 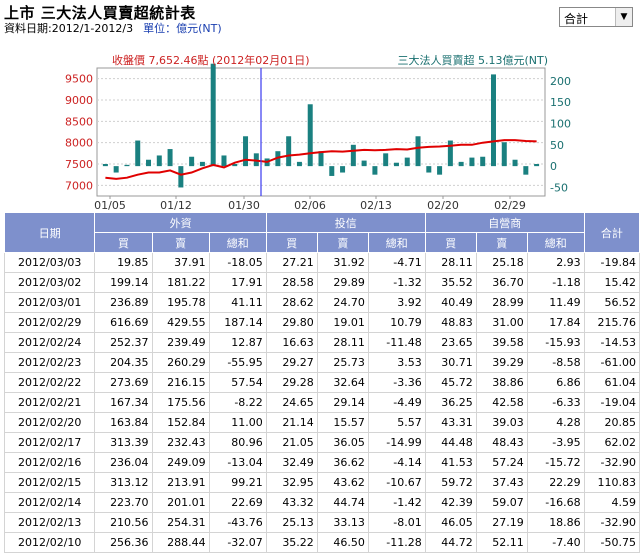 What do you see at coordinates (49, 342) in the screenshot?
I see `date-cell: 2012/02/24` at bounding box center [49, 342].